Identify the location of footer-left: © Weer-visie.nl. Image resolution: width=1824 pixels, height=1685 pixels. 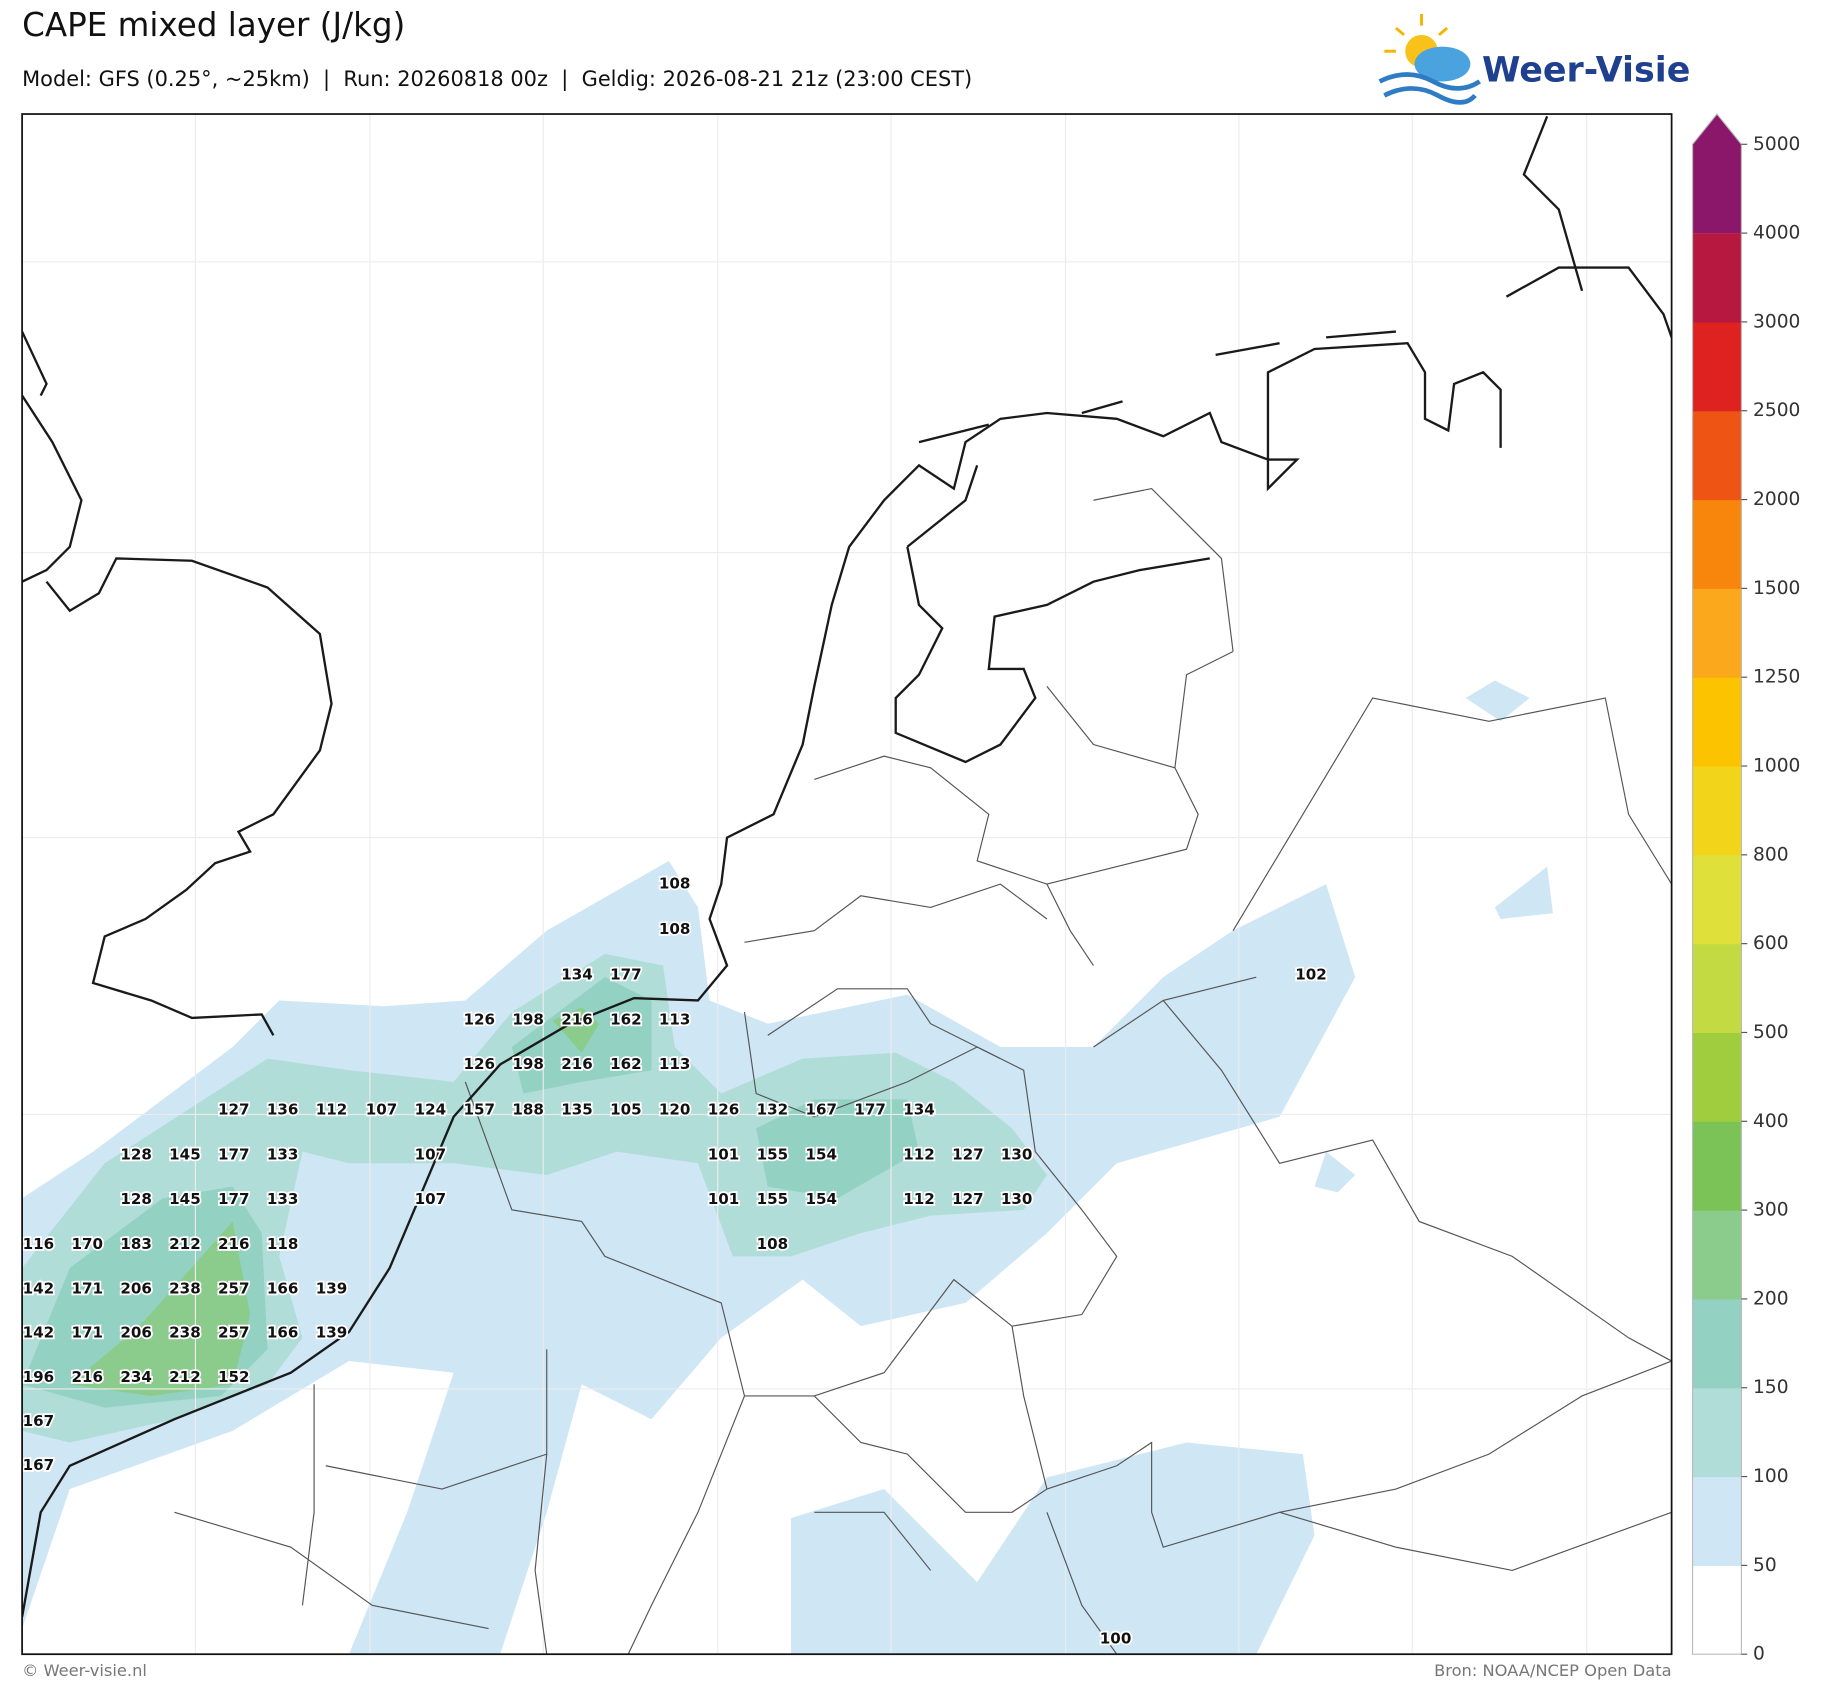
(84, 1670).